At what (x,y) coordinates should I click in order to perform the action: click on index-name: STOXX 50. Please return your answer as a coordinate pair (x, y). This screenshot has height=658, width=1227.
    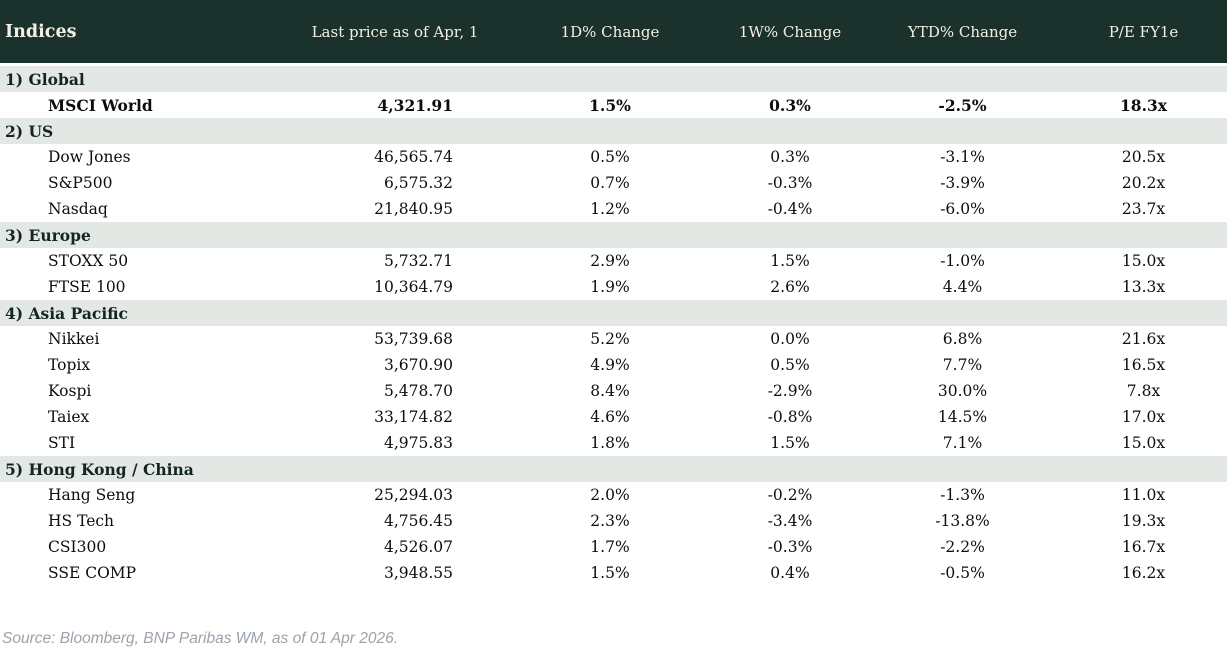
    Looking at the image, I should click on (142, 261).